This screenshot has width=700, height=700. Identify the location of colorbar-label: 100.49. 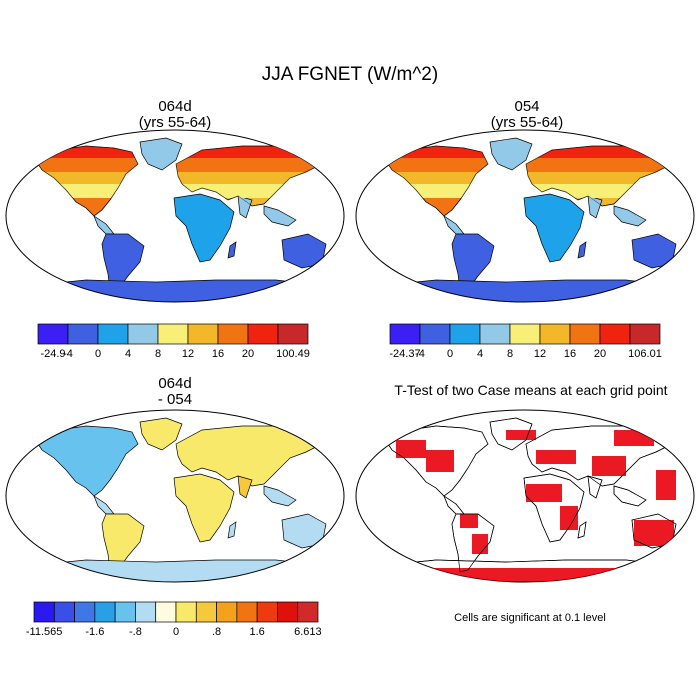
(293, 354).